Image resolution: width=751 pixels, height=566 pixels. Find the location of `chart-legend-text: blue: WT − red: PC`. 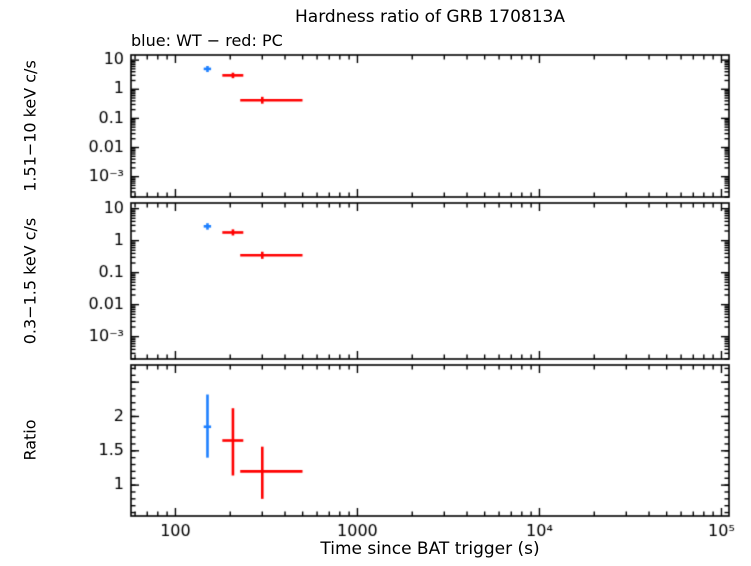

chart-legend-text: blue: WT − red: PC is located at coordinates (207, 40).